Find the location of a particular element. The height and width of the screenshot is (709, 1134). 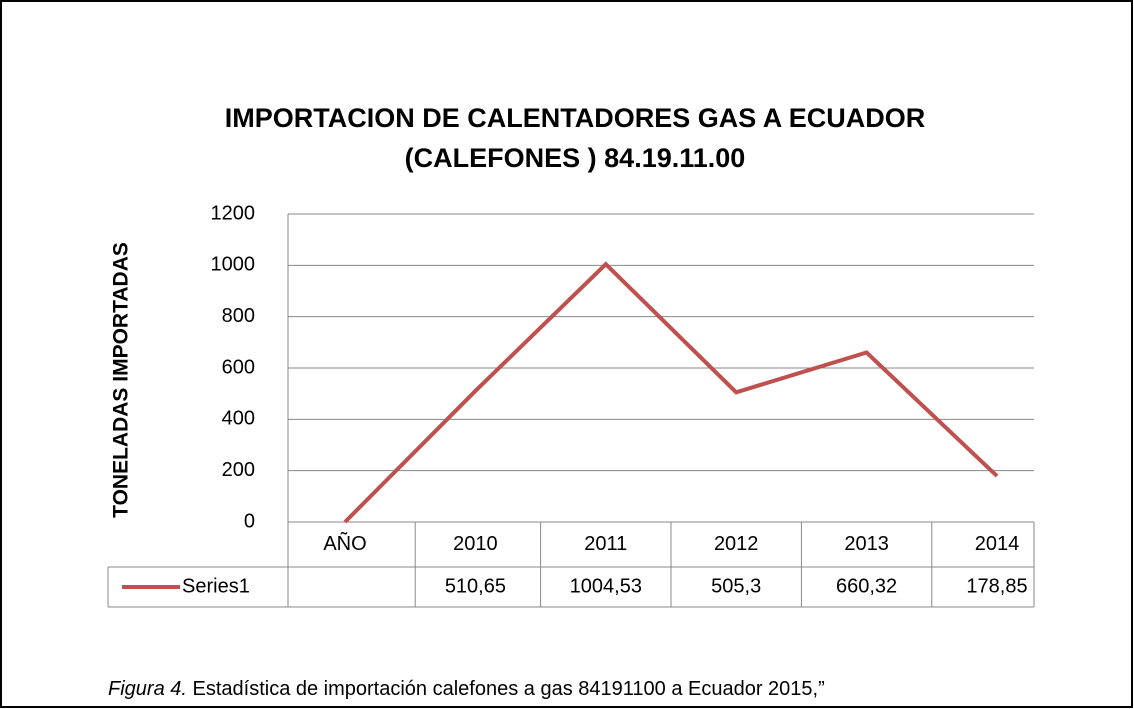

y-tick-label: 600 is located at coordinates (238, 367).